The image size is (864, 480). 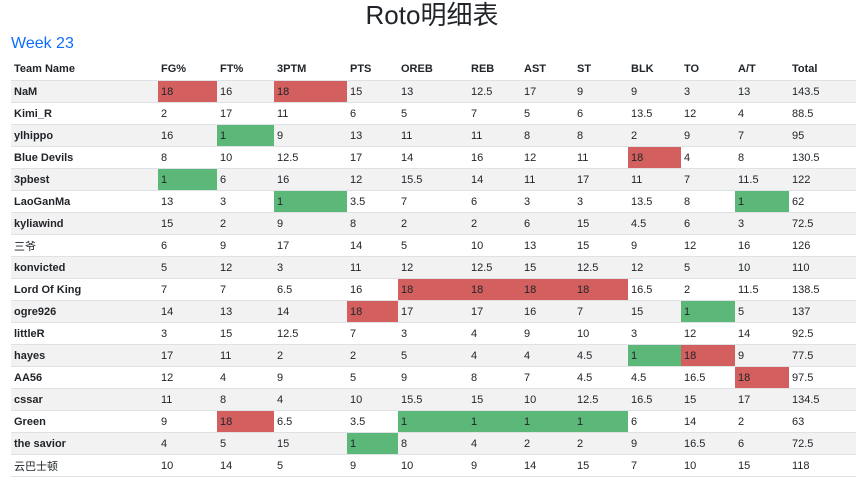 I want to click on column-header: OREB, so click(x=433, y=69).